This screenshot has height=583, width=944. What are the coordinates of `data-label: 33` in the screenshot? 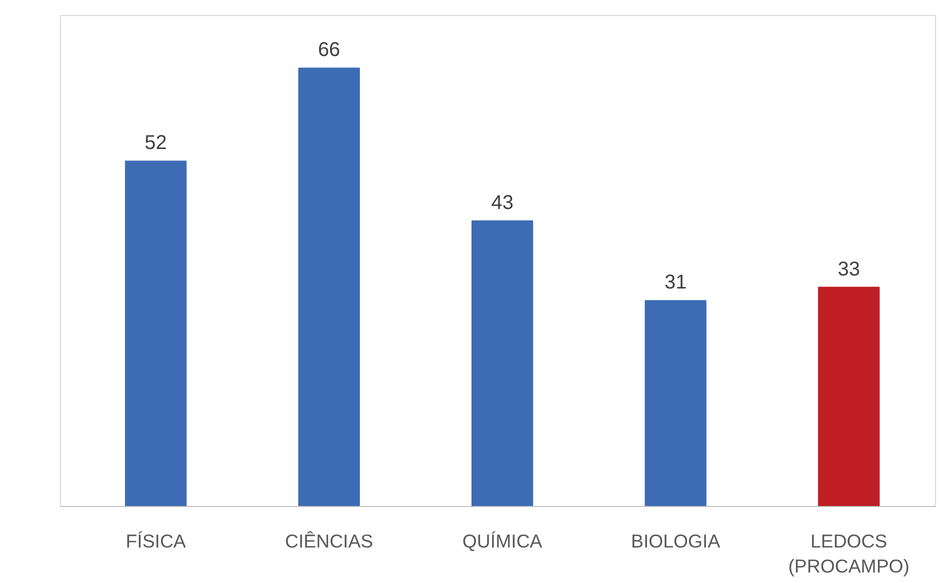 It's located at (849, 269).